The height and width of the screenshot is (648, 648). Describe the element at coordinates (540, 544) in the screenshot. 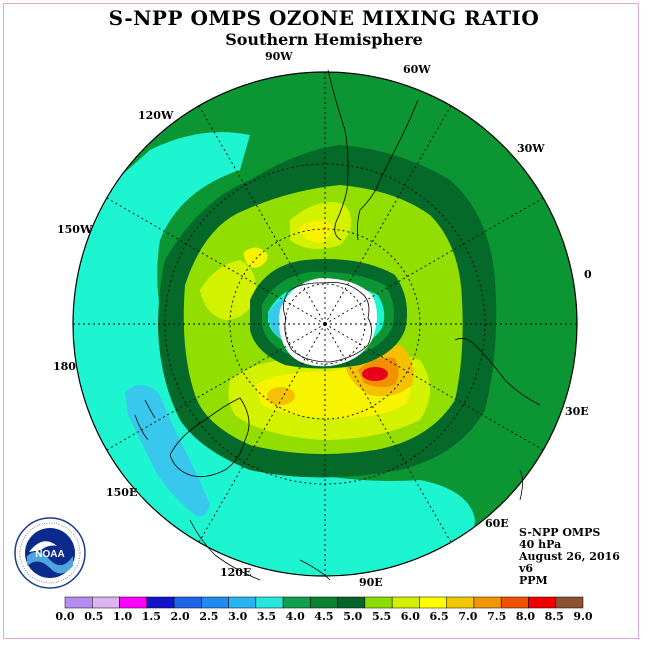

I see `info-level: 40 hPa` at that location.